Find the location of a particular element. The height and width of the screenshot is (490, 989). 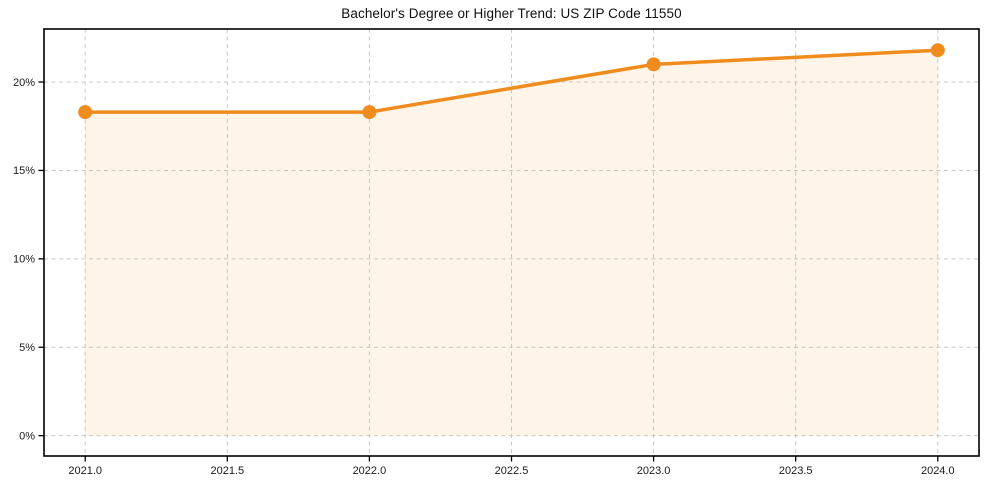

x-axis-tick-label: 2021.0 is located at coordinates (85, 471).